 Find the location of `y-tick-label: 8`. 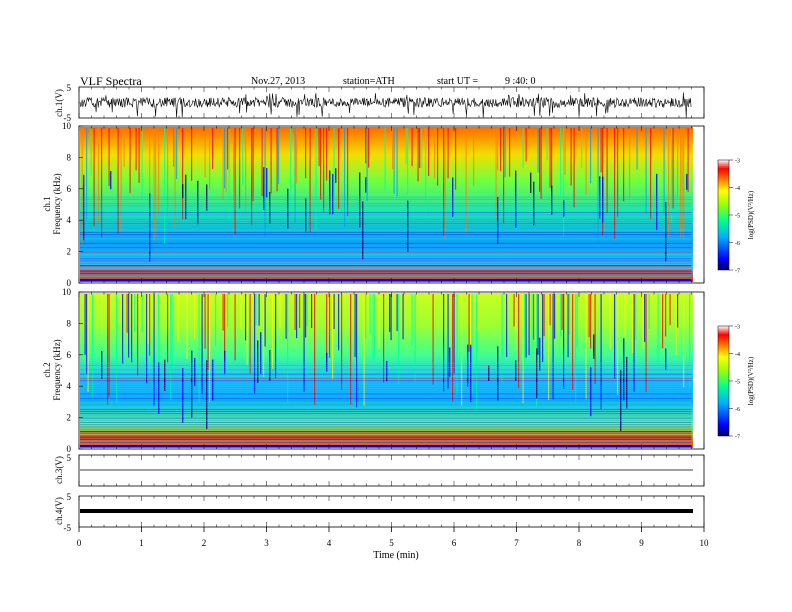

y-tick-label: 8 is located at coordinates (69, 323).